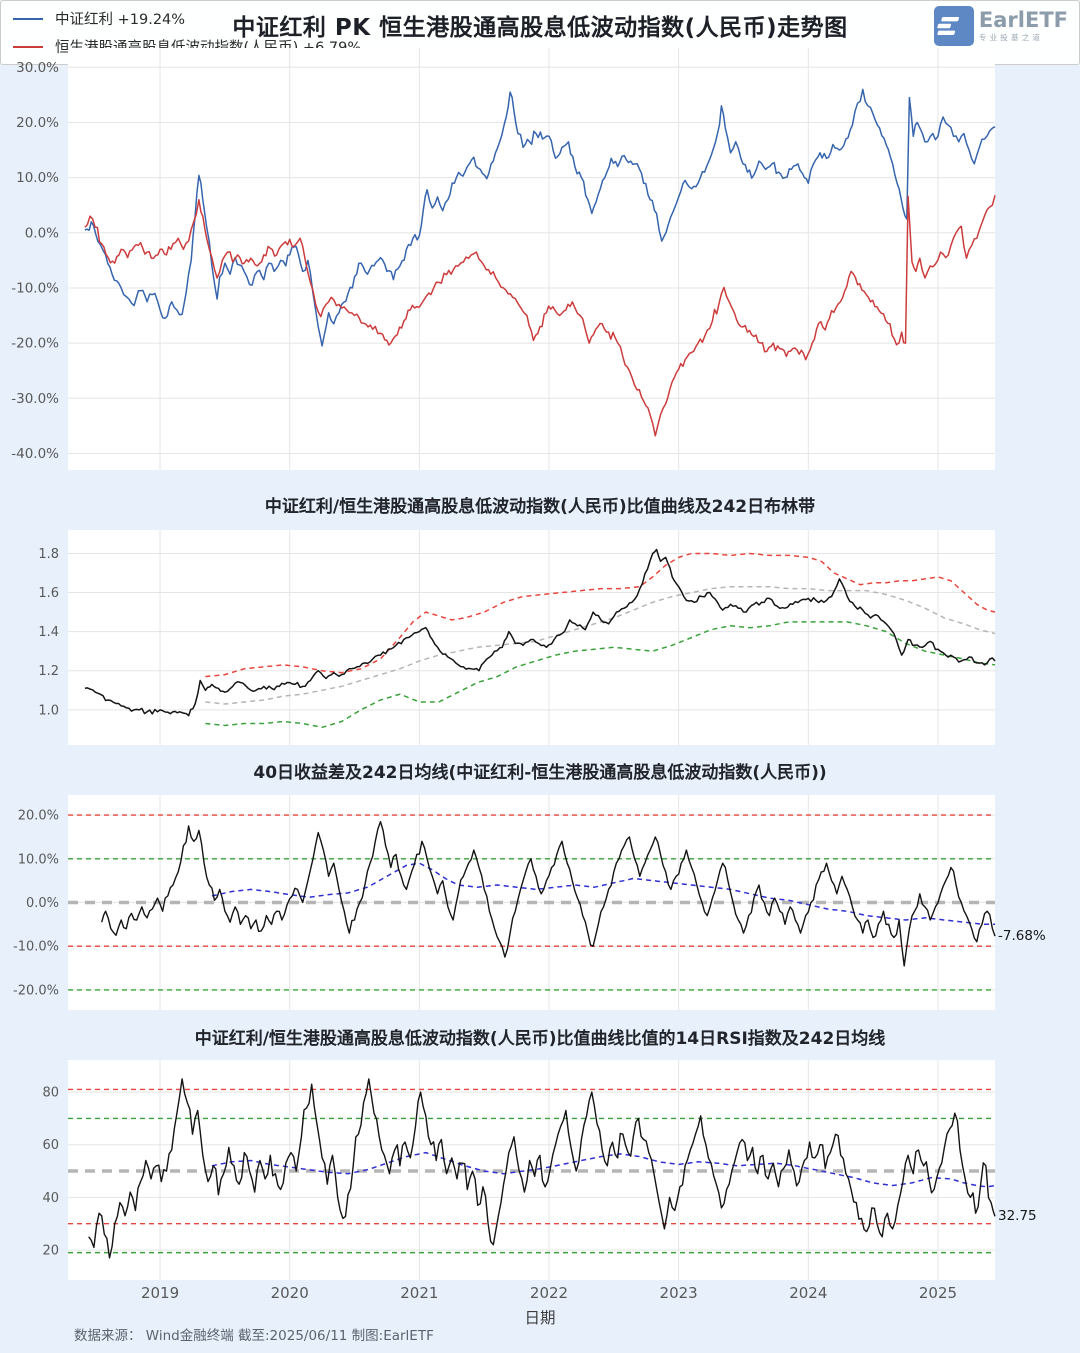 This screenshot has width=1080, height=1353. I want to click on legend-item-csi-dividend: 中证红利 +19.24%, so click(538, 18).